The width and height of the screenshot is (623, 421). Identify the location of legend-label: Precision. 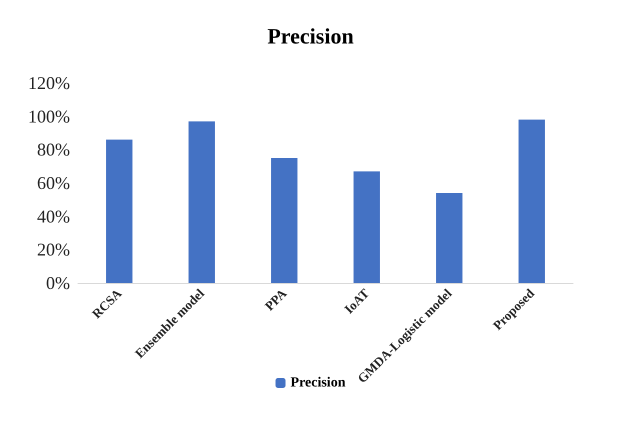
(318, 383).